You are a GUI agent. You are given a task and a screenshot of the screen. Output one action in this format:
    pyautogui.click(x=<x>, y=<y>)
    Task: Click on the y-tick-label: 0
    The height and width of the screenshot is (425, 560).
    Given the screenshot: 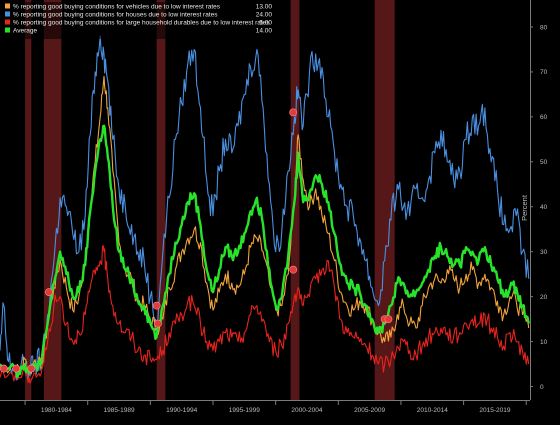 What is the action you would take?
    pyautogui.click(x=542, y=387)
    